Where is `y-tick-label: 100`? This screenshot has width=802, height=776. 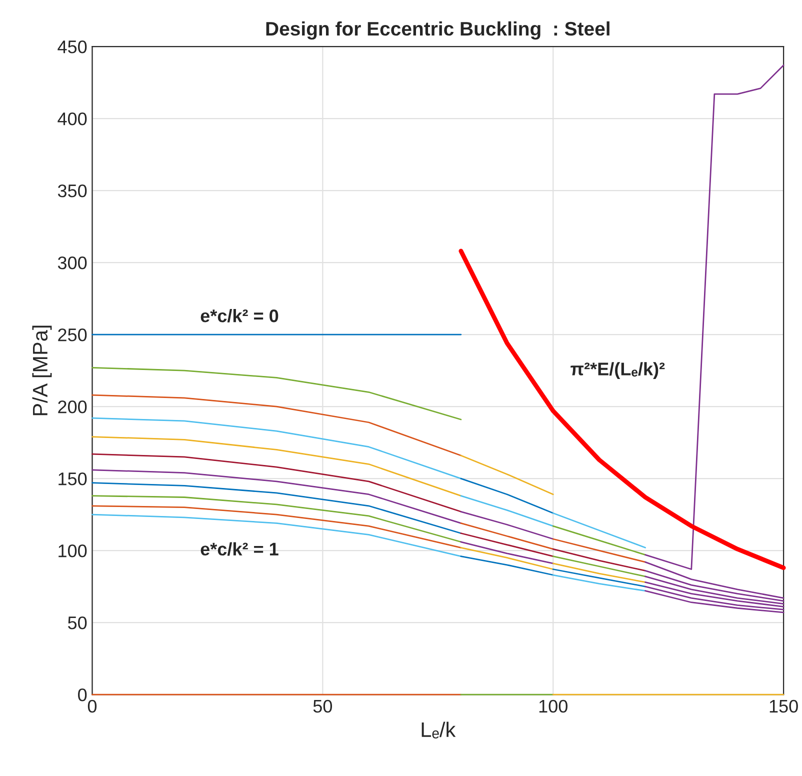 y-tick-label: 100 is located at coordinates (72, 551).